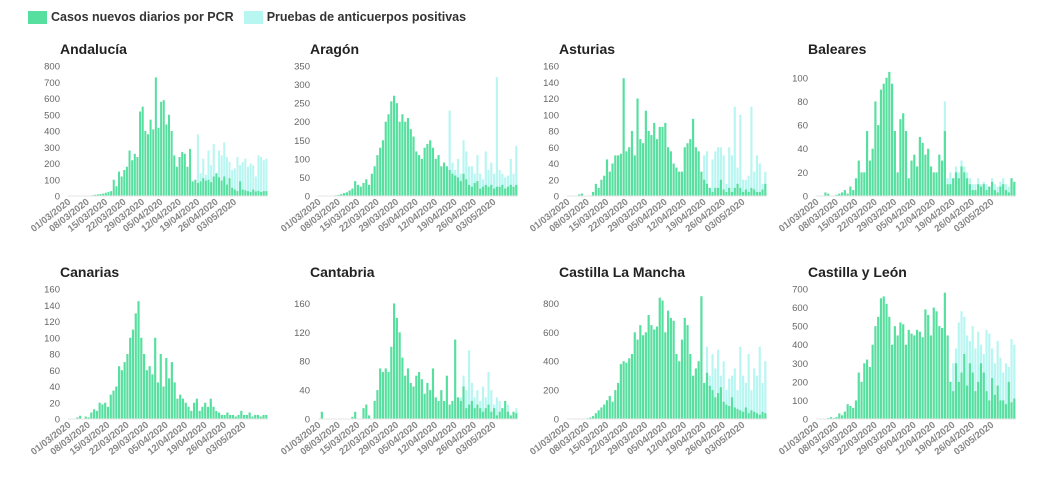  What do you see at coordinates (366, 17) in the screenshot?
I see `legend-label-antibody: Pruebas de anticuerpos positivas` at bounding box center [366, 17].